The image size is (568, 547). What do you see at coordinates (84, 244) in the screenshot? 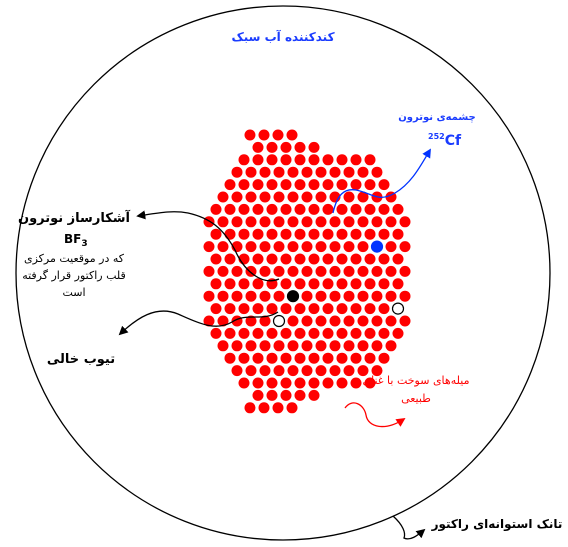
I see `detector-type-sub: 3` at bounding box center [84, 244].